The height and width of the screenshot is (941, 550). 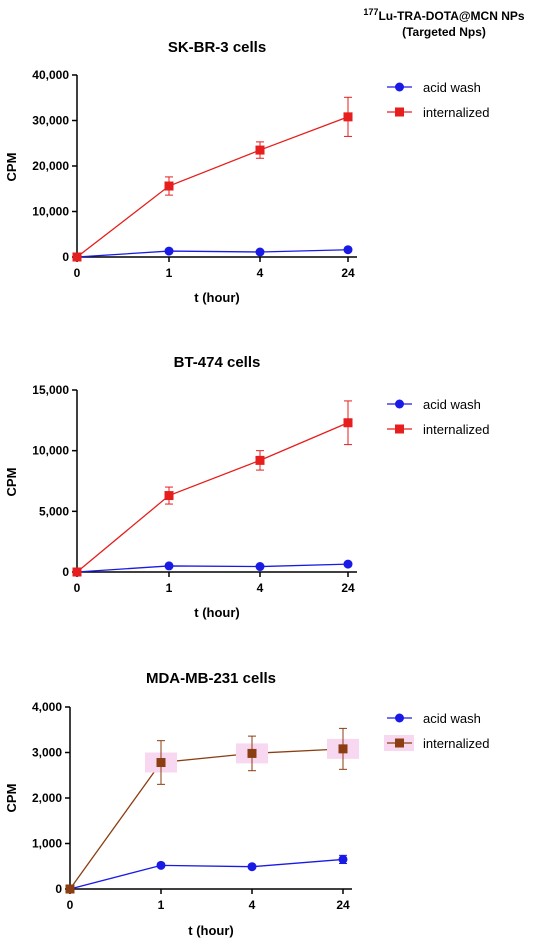 What do you see at coordinates (47, 844) in the screenshot?
I see `y-tick-label: 1,000` at bounding box center [47, 844].